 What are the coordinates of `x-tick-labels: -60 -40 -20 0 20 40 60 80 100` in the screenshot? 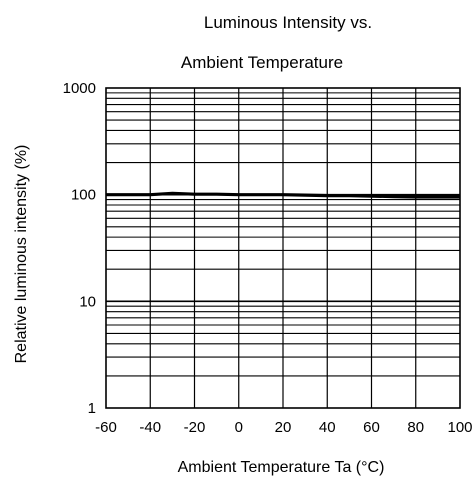 It's located at (283, 427).